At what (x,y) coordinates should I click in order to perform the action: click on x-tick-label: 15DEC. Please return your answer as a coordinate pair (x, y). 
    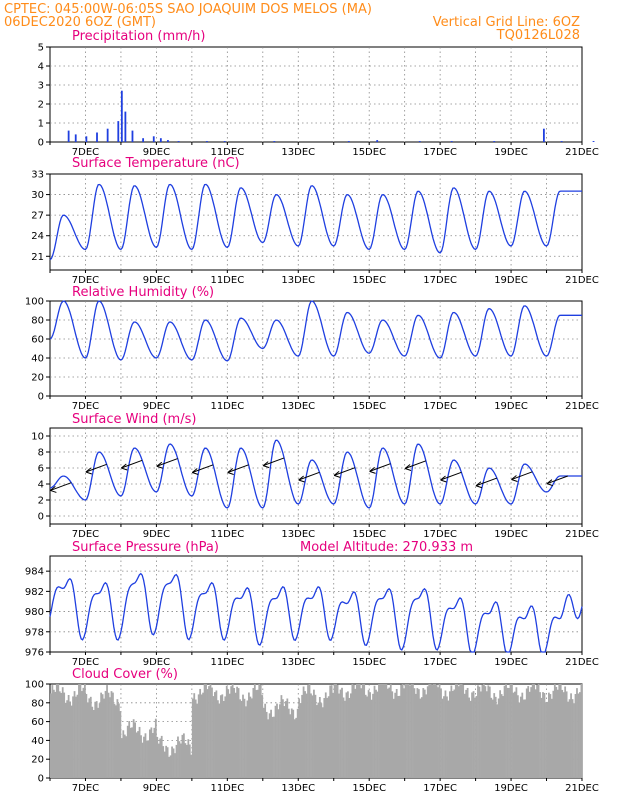
    Looking at the image, I should click on (369, 662).